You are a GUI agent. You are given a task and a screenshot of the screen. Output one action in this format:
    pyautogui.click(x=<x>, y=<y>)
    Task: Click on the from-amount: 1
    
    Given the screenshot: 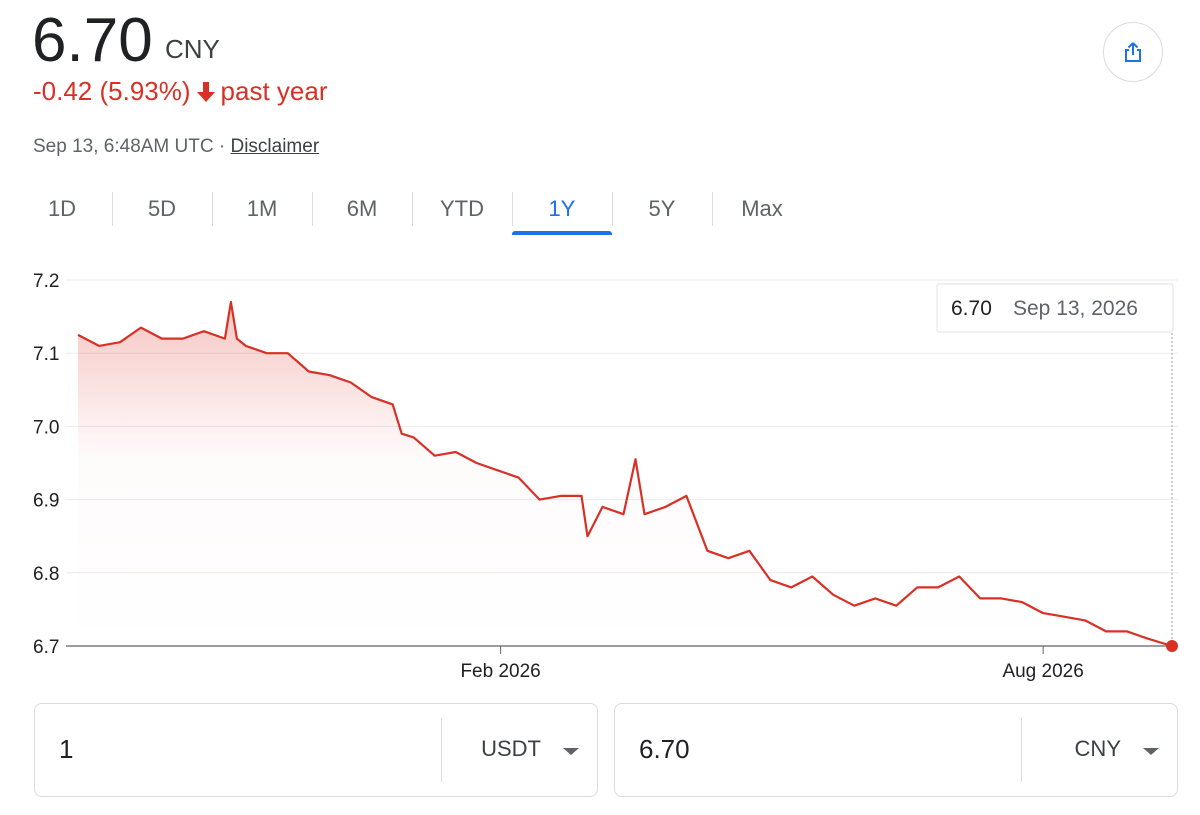 What is the action you would take?
    pyautogui.click(x=66, y=749)
    